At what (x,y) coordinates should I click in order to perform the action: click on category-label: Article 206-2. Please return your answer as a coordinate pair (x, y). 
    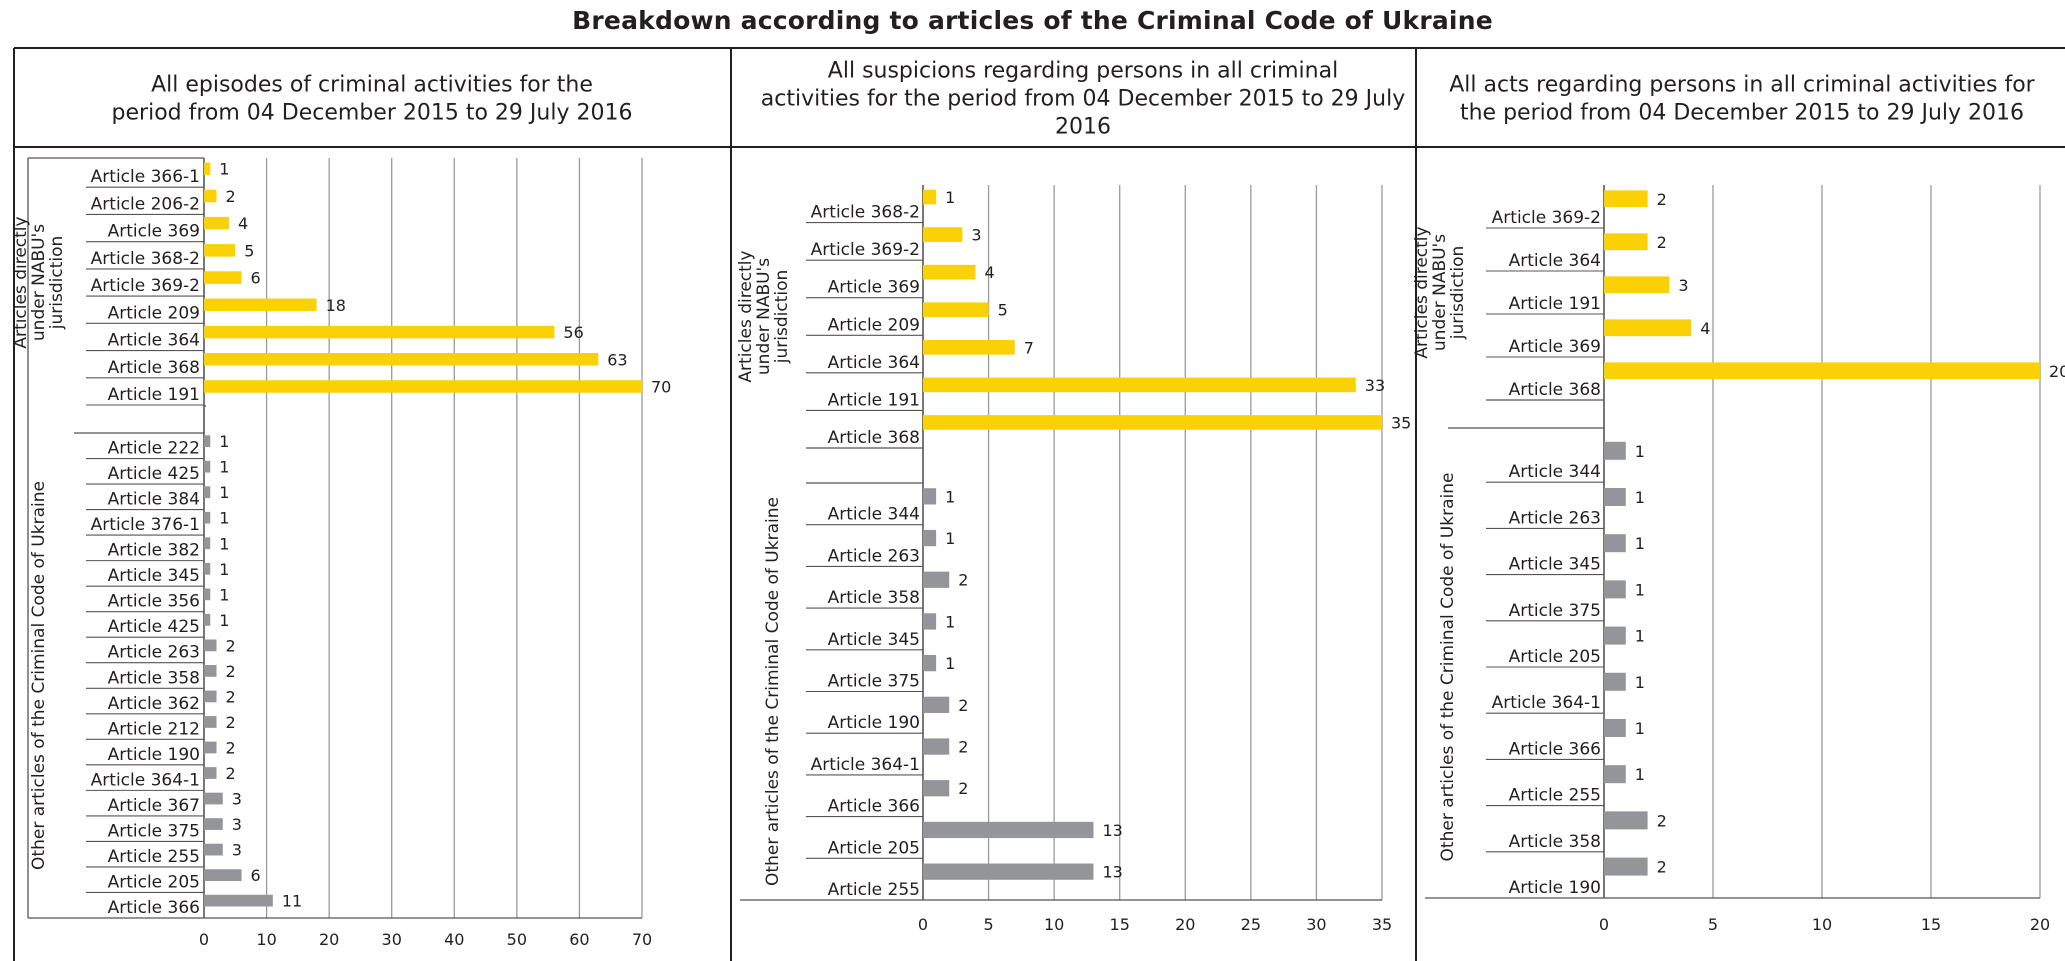
    Looking at the image, I should click on (145, 204).